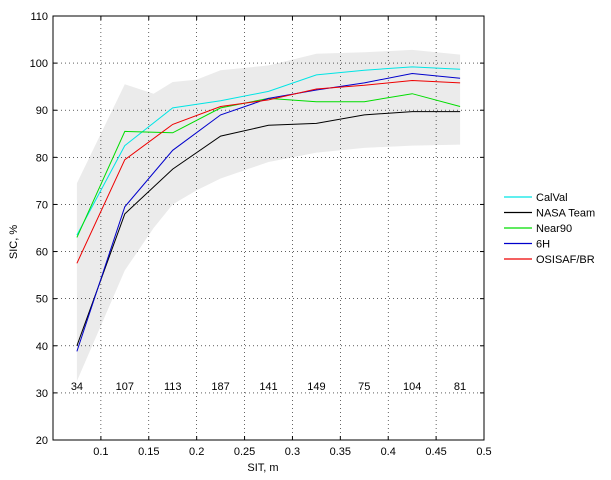  I want to click on legend-label: Near90, so click(554, 229).